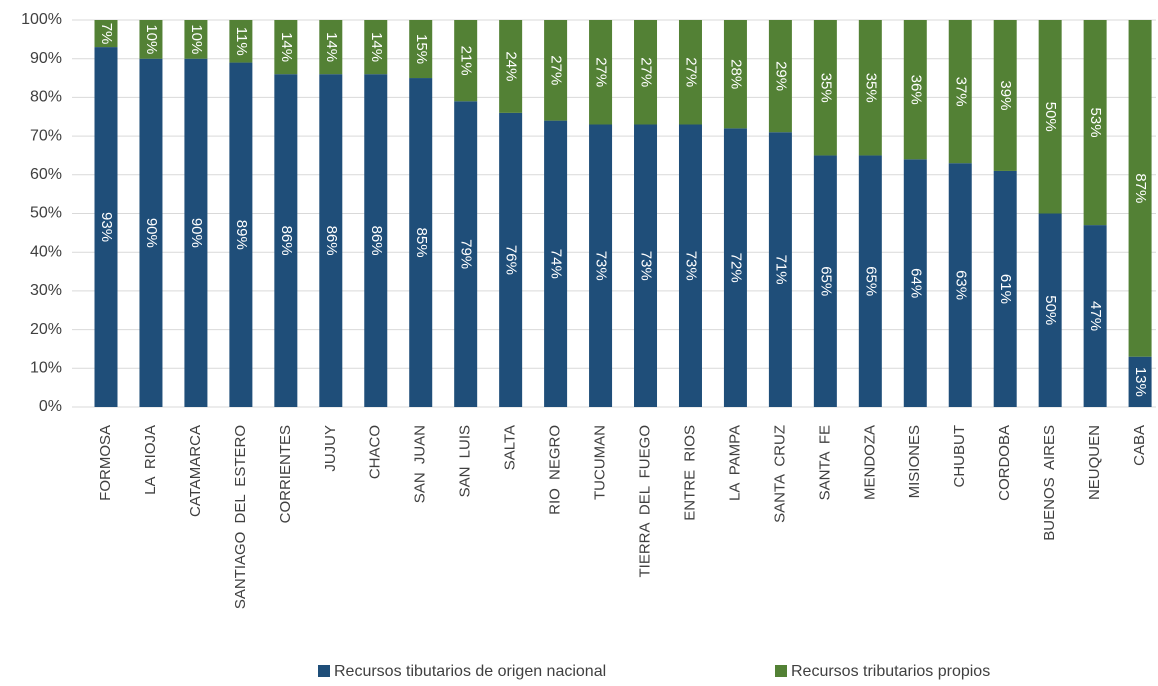 The image size is (1158, 686). Describe the element at coordinates (285, 474) in the screenshot. I see `x-tick-label: CORRIENTES` at that location.